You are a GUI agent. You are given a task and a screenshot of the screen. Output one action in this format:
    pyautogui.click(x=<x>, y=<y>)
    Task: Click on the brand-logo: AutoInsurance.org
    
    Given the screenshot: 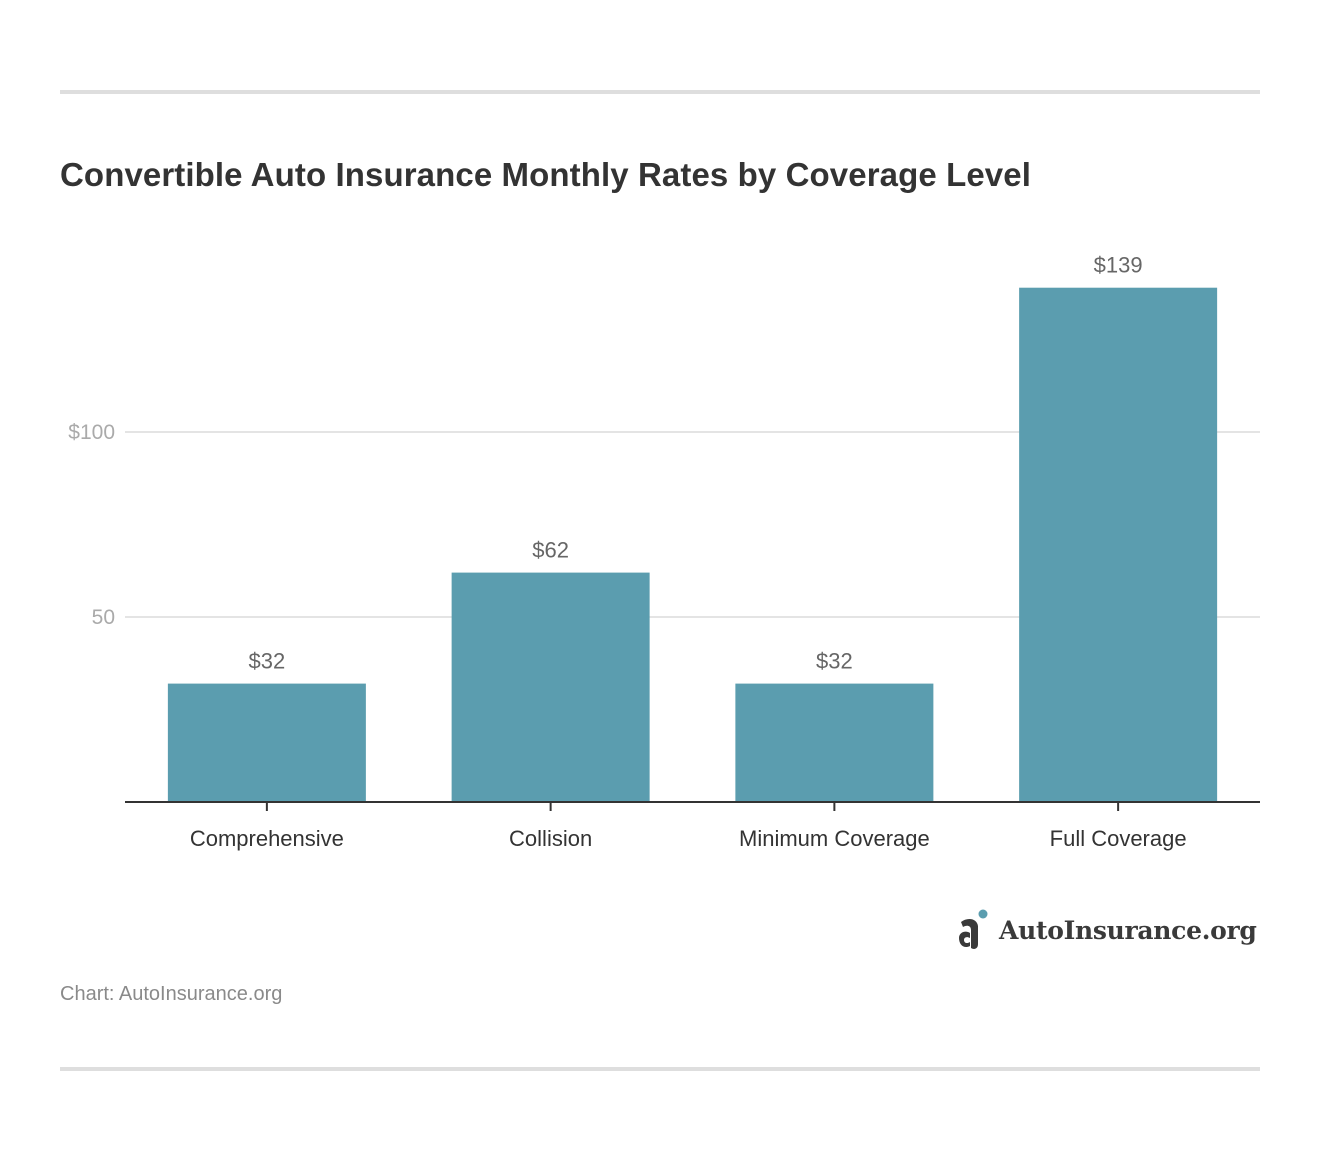 What is the action you would take?
    pyautogui.click(x=1106, y=930)
    